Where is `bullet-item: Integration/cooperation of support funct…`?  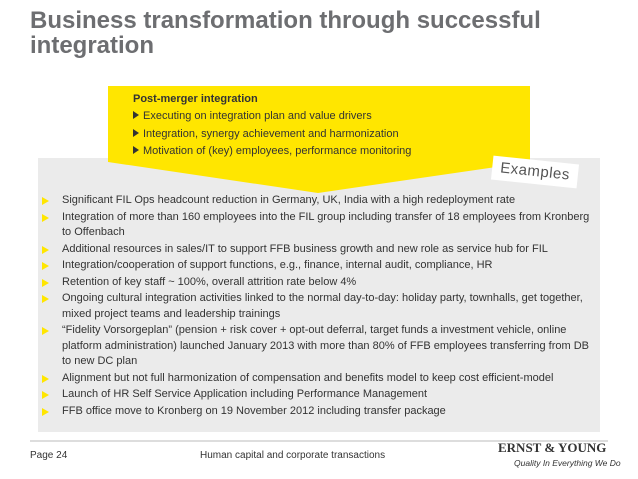 bullet-item: Integration/cooperation of support funct… is located at coordinates (316, 266).